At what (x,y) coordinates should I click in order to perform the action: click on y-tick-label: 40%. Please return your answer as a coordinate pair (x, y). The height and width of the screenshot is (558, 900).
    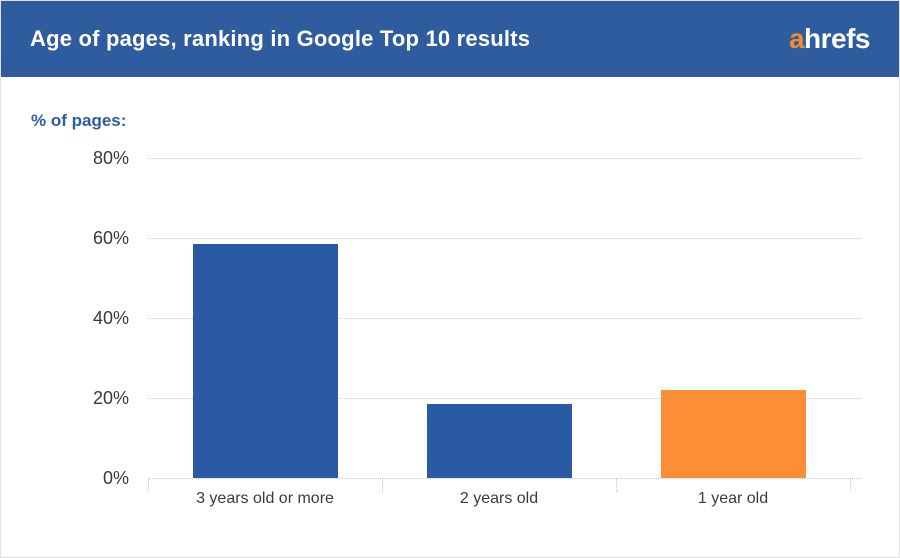
    Looking at the image, I should click on (110, 318).